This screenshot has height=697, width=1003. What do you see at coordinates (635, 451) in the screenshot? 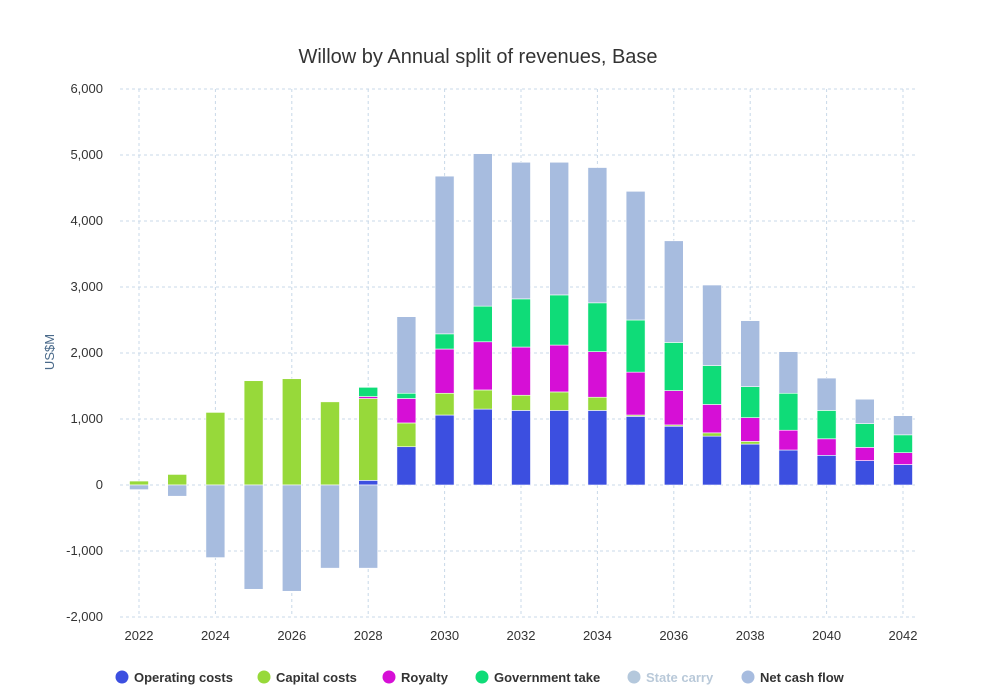
I see `bar-segment-operating-costs-2035` at bounding box center [635, 451].